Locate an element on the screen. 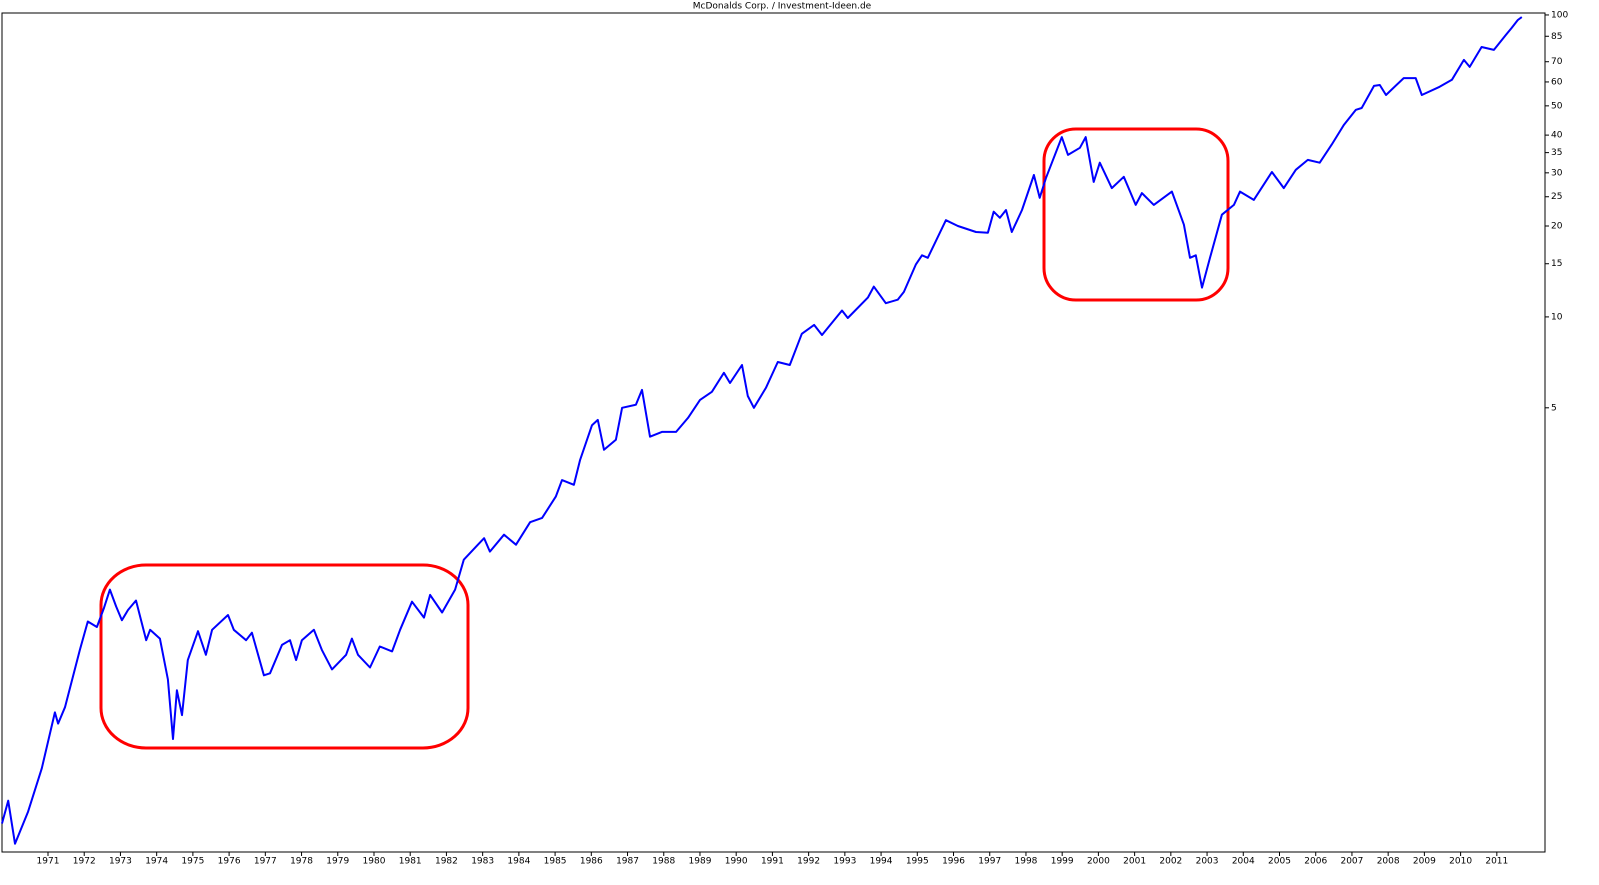 Image resolution: width=1599 pixels, height=885 pixels. y-tick-label: 50 is located at coordinates (1557, 106).